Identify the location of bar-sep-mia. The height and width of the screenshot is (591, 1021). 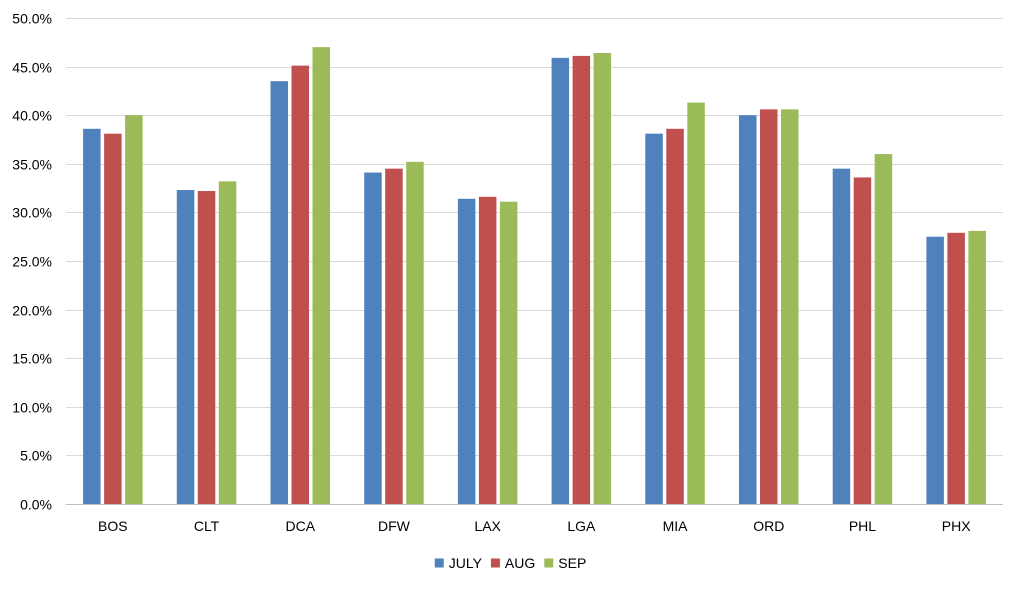
(696, 303).